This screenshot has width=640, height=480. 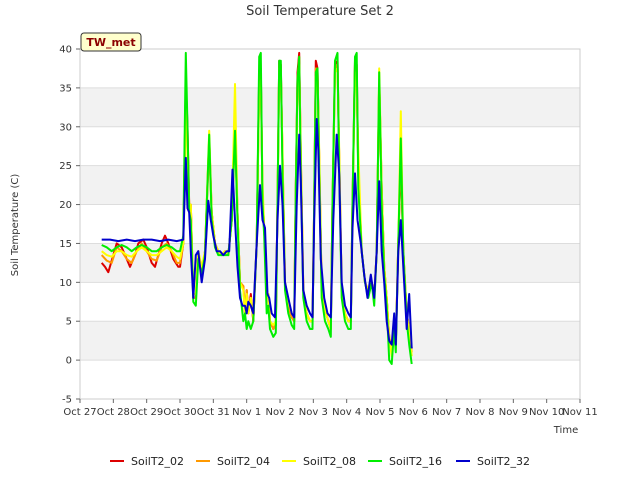 What do you see at coordinates (565, 430) in the screenshot?
I see `x-axis-label: Time` at bounding box center [565, 430].